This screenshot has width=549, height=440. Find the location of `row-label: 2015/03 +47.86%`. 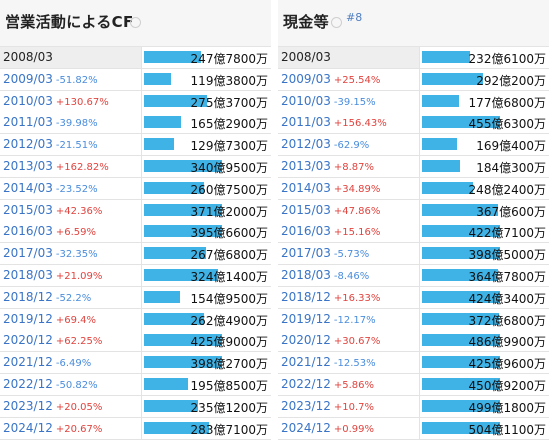

row-label: 2015/03 +47.86% is located at coordinates (330, 210).